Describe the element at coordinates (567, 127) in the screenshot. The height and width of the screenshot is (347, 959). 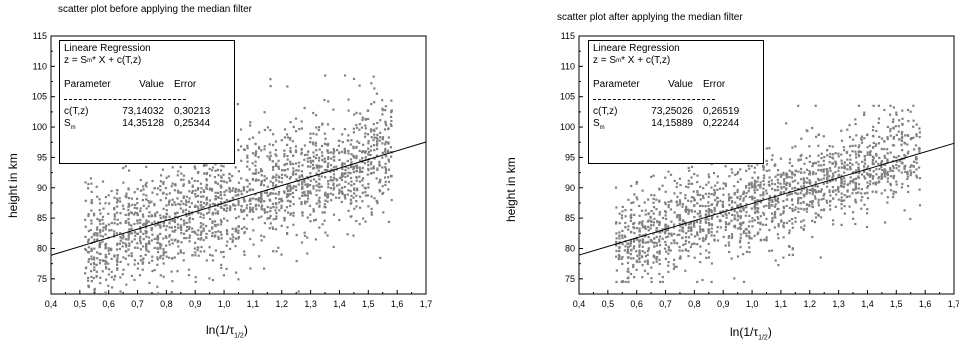
I see `y-tick-label: 100` at that location.